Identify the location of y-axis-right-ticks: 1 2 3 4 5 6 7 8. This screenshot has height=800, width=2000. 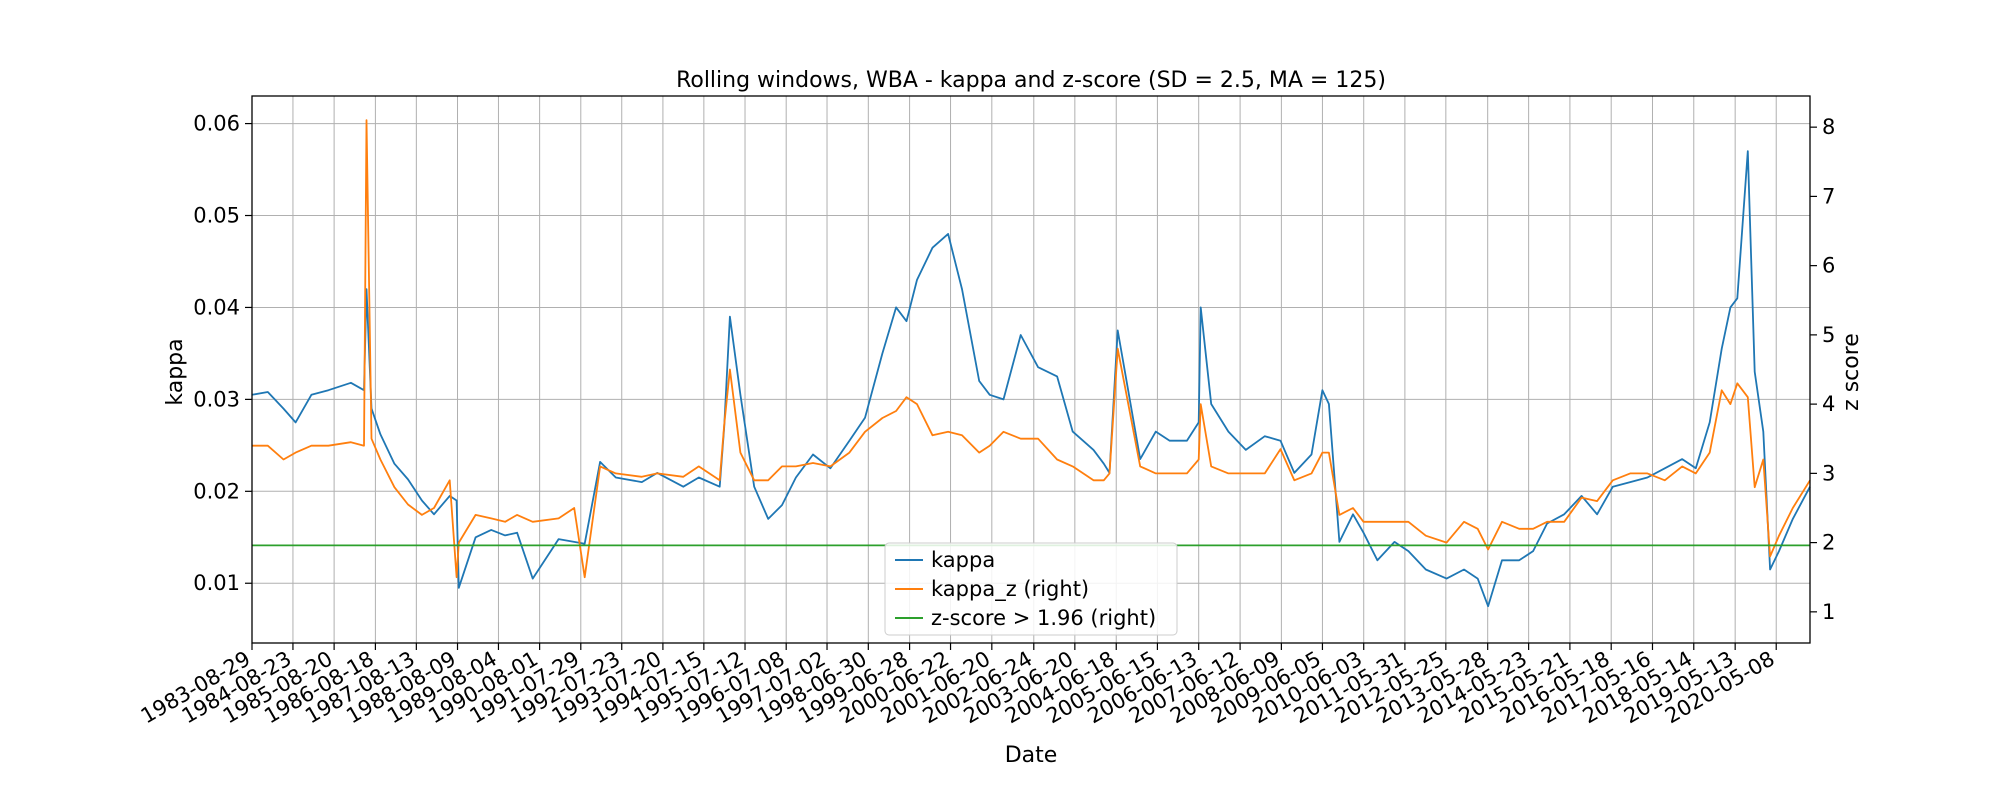
(1822, 369).